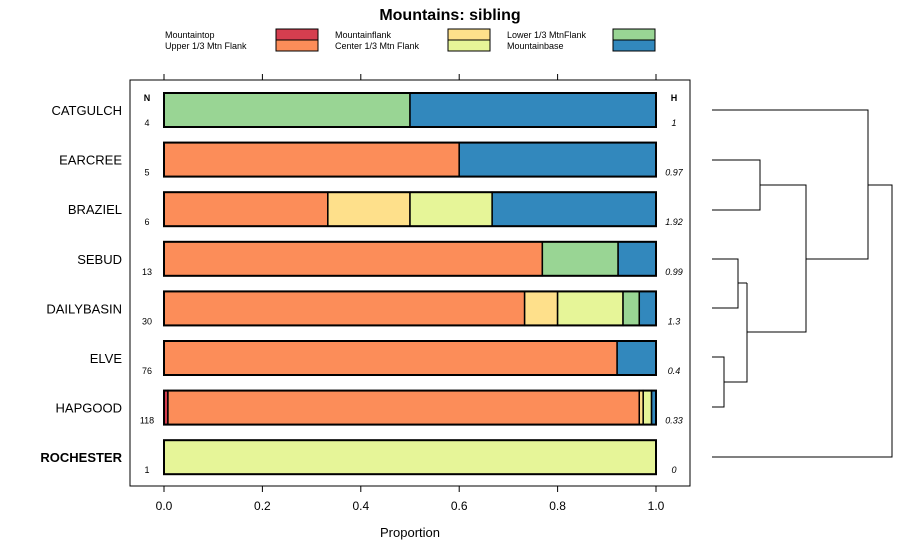 The width and height of the screenshot is (900, 560). Describe the element at coordinates (147, 98) in the screenshot. I see `n-header: N` at that location.